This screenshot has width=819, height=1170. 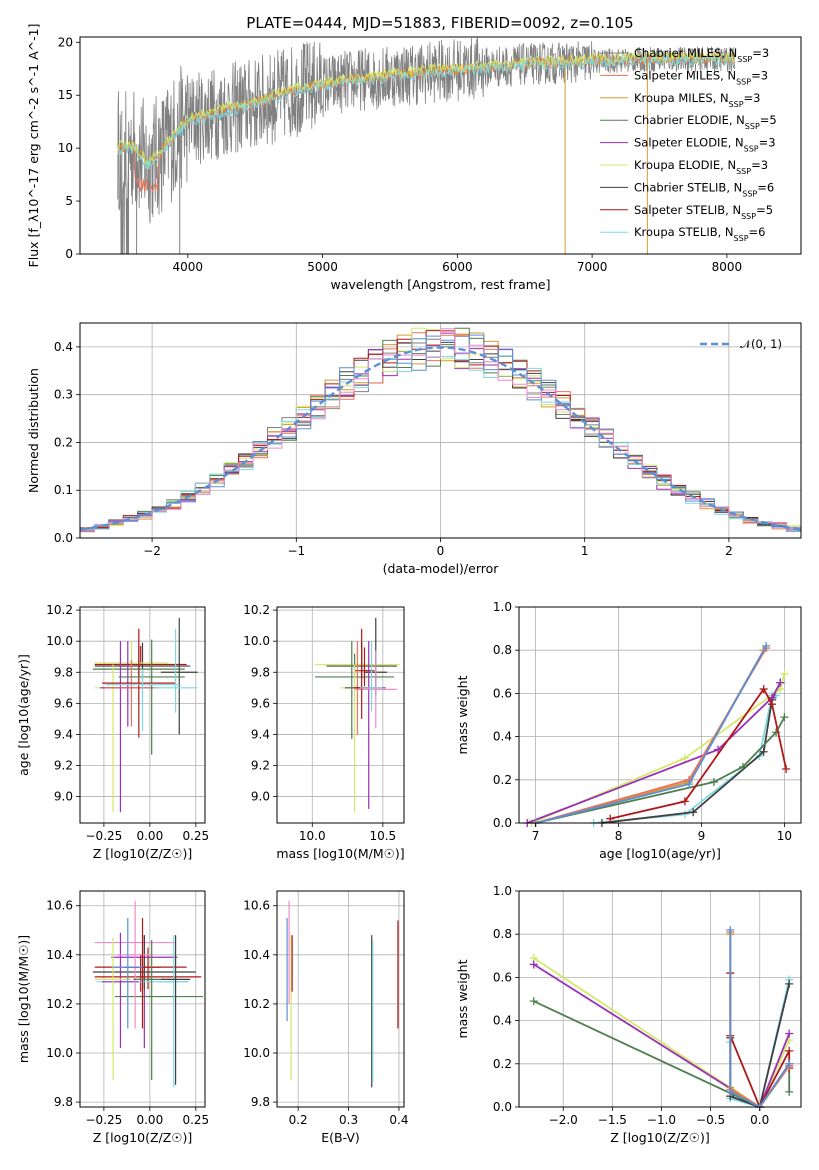 What do you see at coordinates (298, 1120) in the screenshot?
I see `x-tick-label: 0.2` at bounding box center [298, 1120].